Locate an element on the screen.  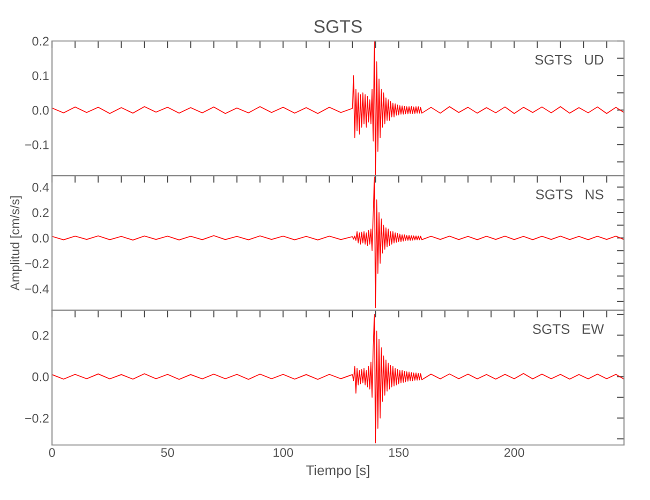
chart-title: SGTS is located at coordinates (338, 26).